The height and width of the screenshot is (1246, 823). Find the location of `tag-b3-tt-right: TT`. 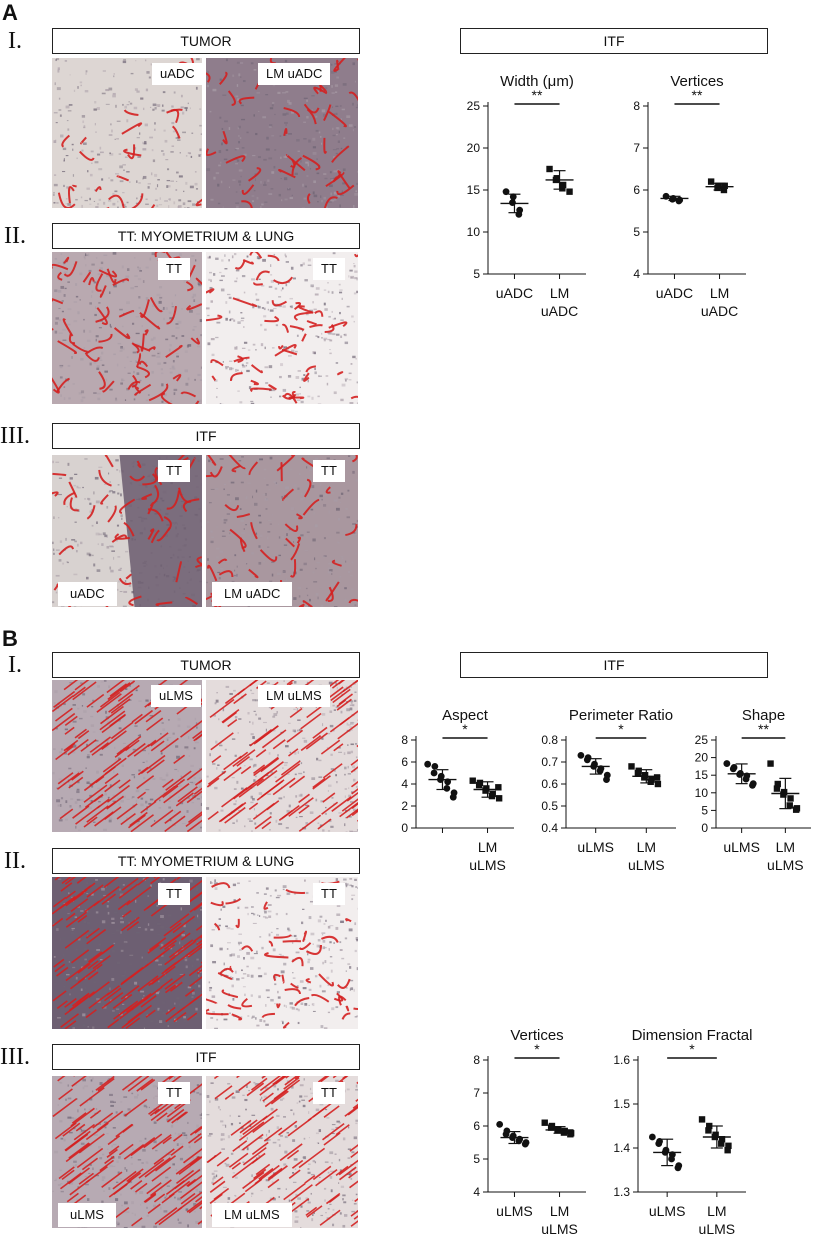

tag-b3-tt-right: TT is located at coordinates (329, 1093).